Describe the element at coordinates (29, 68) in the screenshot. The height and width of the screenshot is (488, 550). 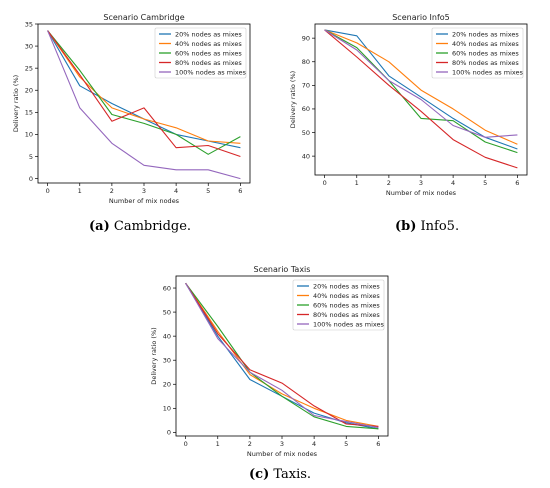
I see `y-tick-label: 25` at that location.